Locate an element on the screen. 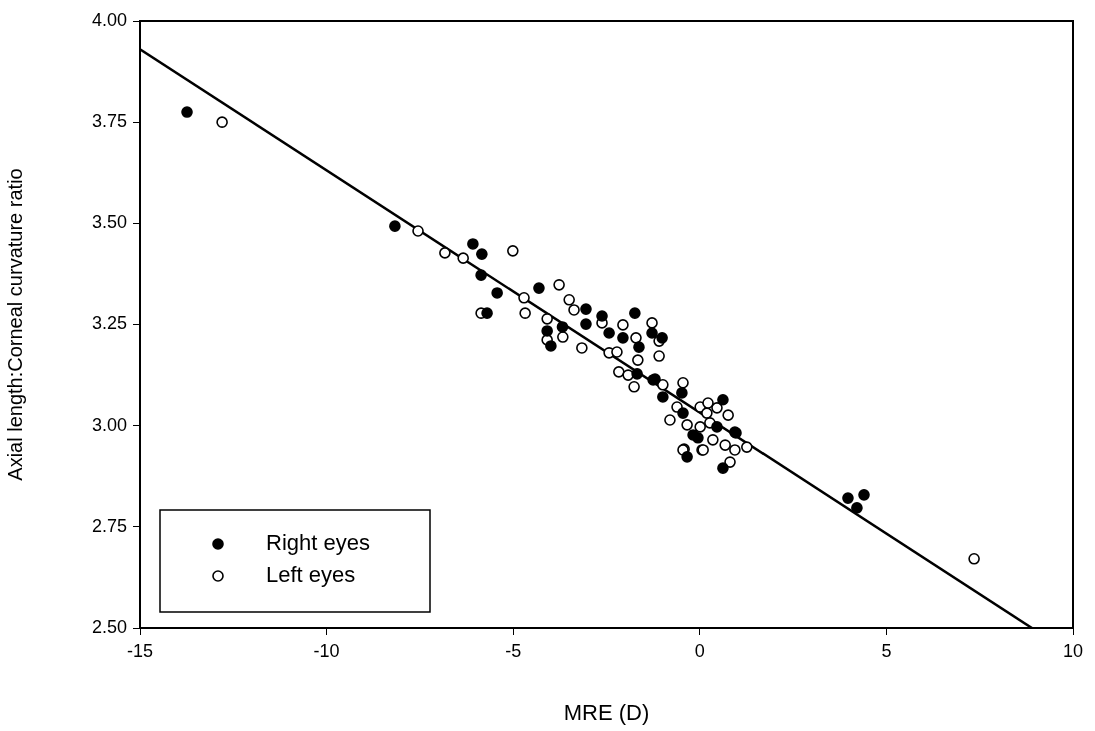 The height and width of the screenshot is (731, 1095). legend-label: Left eyes is located at coordinates (311, 575).